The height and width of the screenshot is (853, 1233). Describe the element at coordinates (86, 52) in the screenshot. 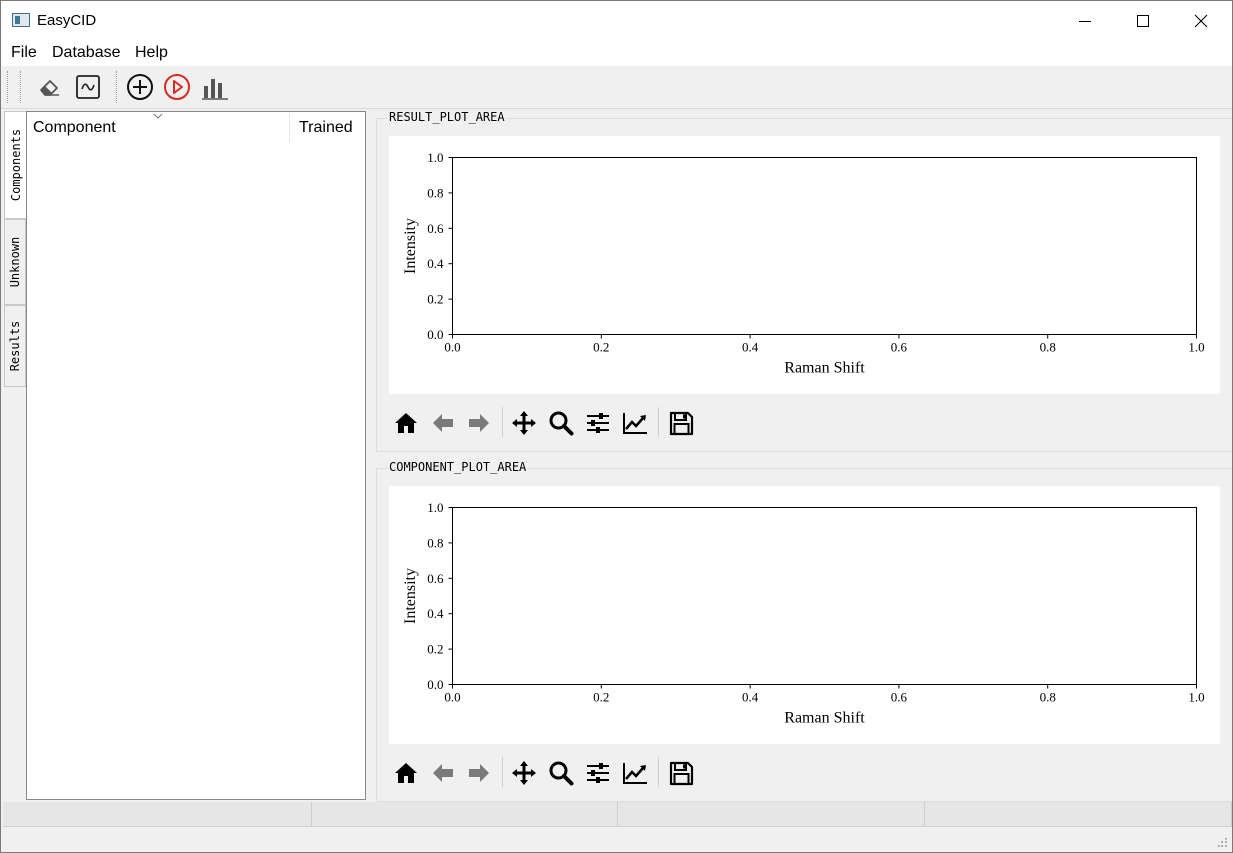

I see `menu-database: Database` at that location.